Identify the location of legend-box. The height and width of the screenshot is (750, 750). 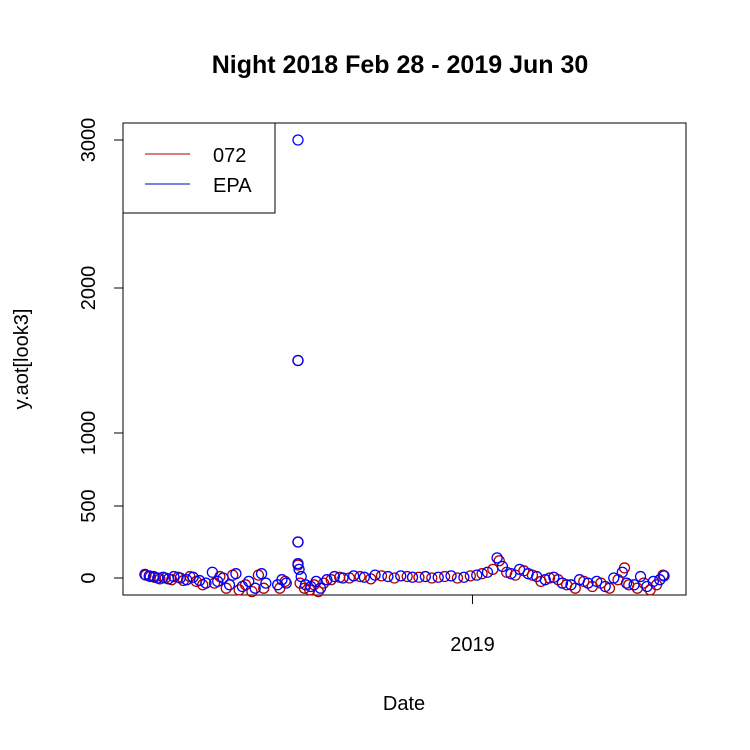
(199, 168).